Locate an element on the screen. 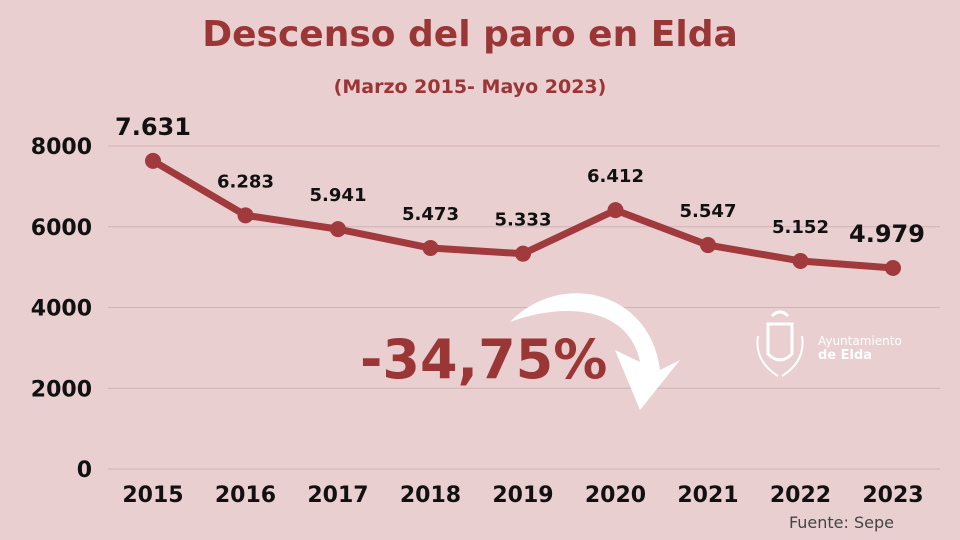 The height and width of the screenshot is (540, 960). y-tick-label: 6000 is located at coordinates (61, 228).